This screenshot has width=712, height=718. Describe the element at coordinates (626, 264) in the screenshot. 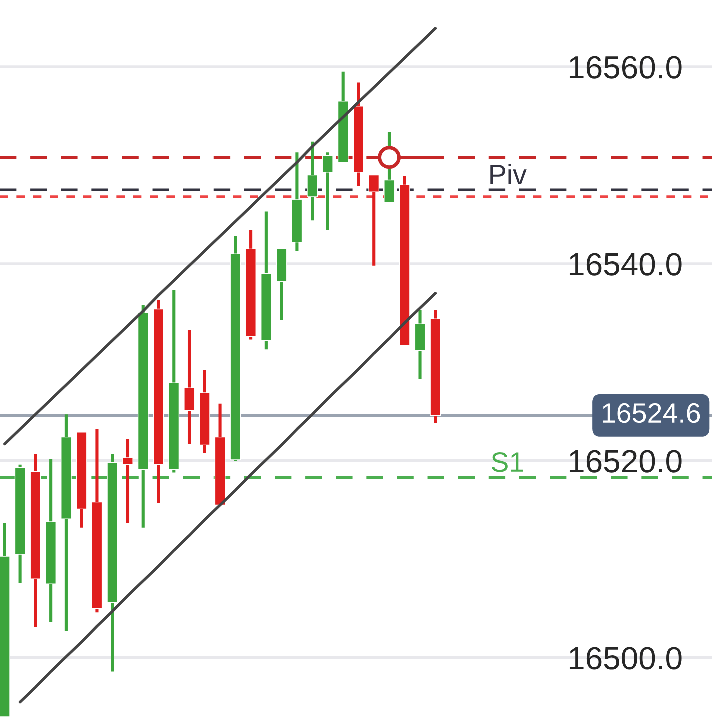

I see `y-tick-label: 16540.0` at that location.